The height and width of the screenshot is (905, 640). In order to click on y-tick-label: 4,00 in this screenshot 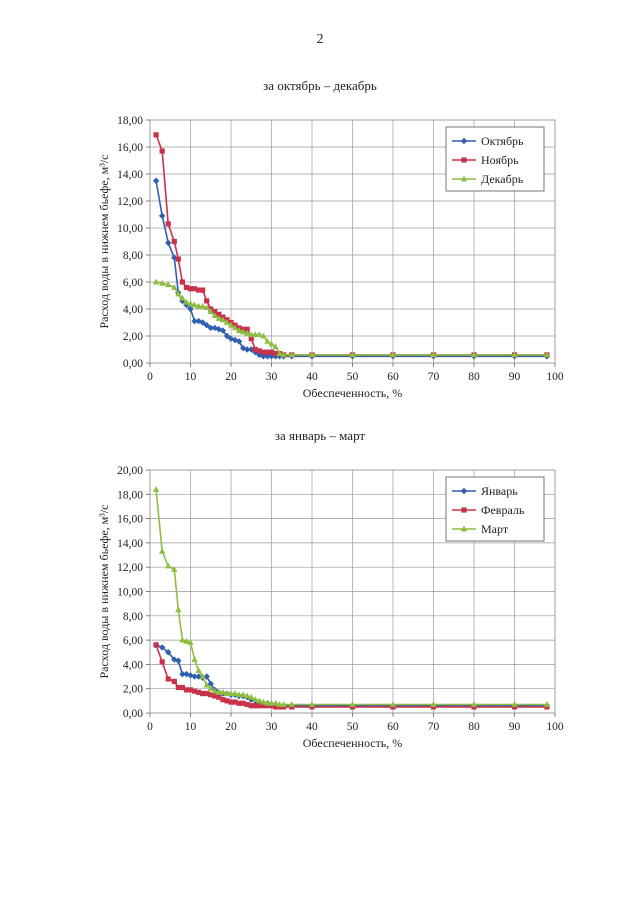, I will do `click(133, 665)`.